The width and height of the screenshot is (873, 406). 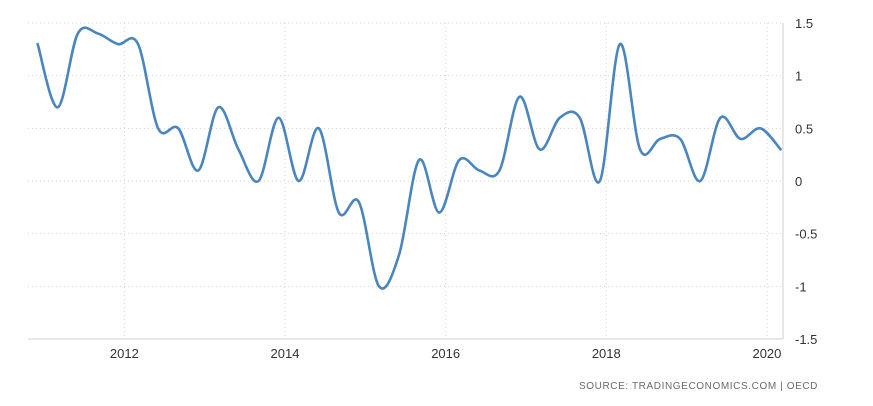 What do you see at coordinates (798, 181) in the screenshot?
I see `y-tick-label: 0` at bounding box center [798, 181].